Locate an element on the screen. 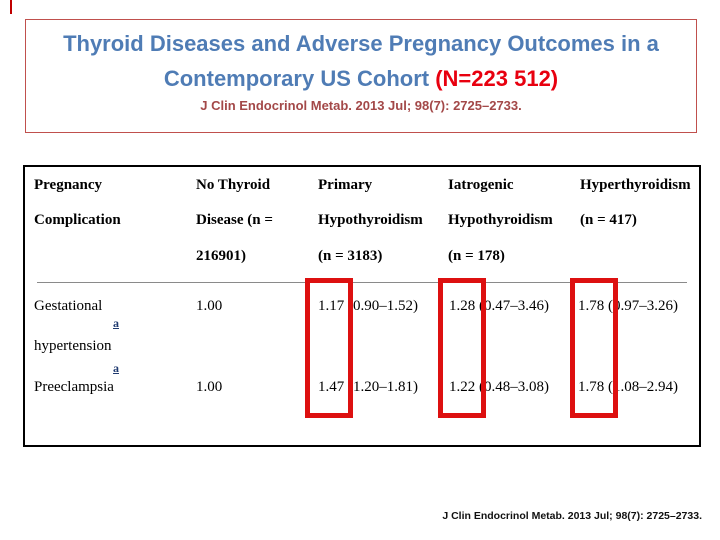  header-primary-hypothyroidism-line2: Hypothyroidism is located at coordinates (370, 220).